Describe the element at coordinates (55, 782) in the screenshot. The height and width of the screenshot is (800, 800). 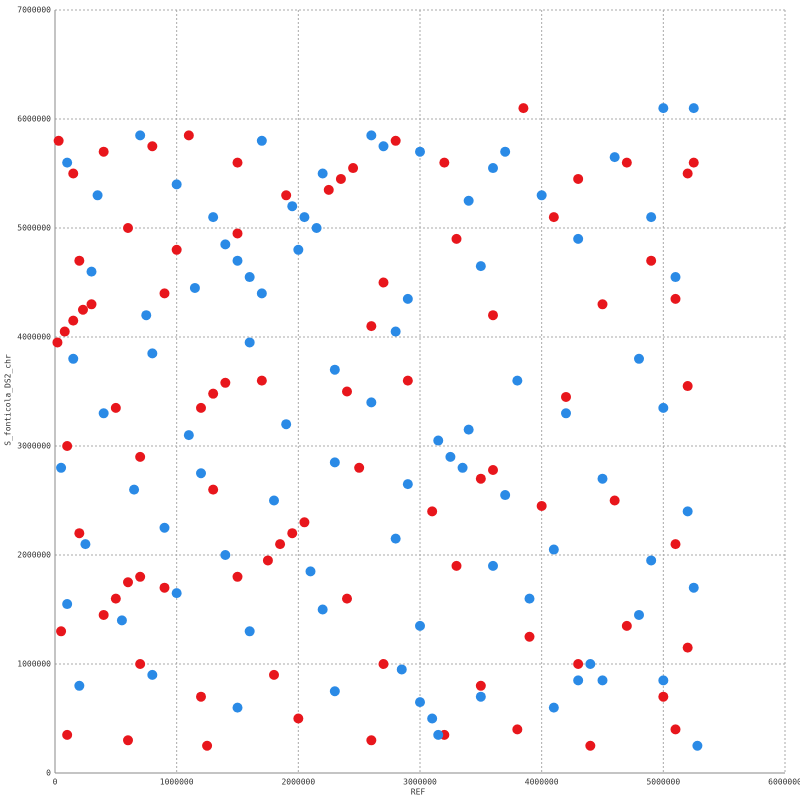
I see `x-tick-label: 0` at that location.